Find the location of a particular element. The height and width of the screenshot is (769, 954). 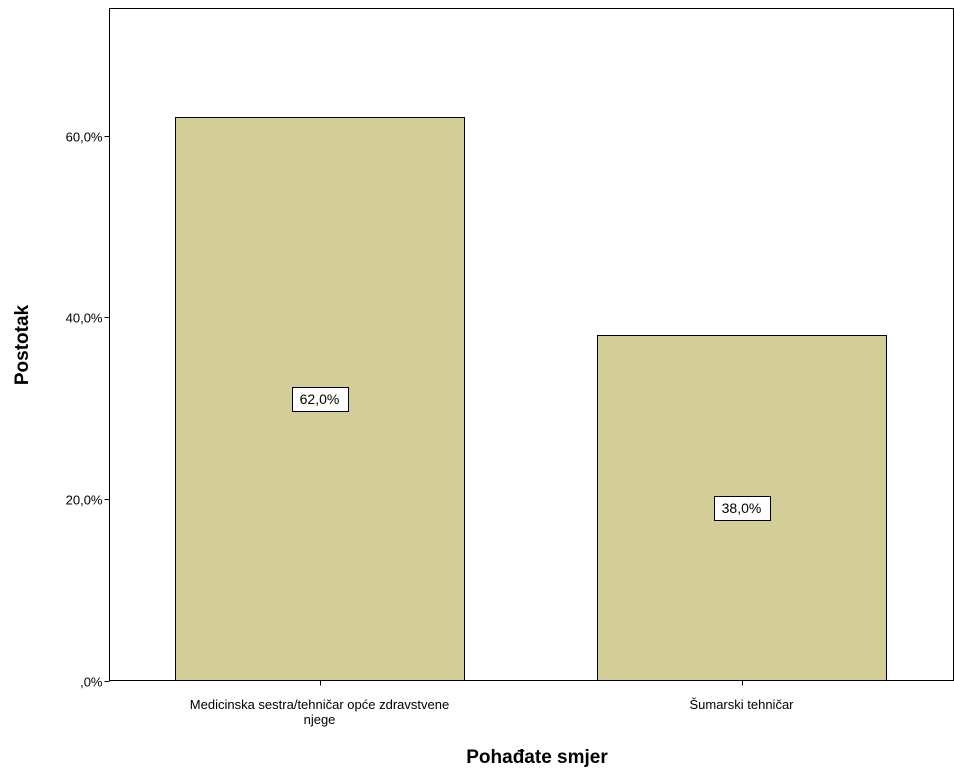

x-tick-label: Šumarski tehničar is located at coordinates (741, 704).